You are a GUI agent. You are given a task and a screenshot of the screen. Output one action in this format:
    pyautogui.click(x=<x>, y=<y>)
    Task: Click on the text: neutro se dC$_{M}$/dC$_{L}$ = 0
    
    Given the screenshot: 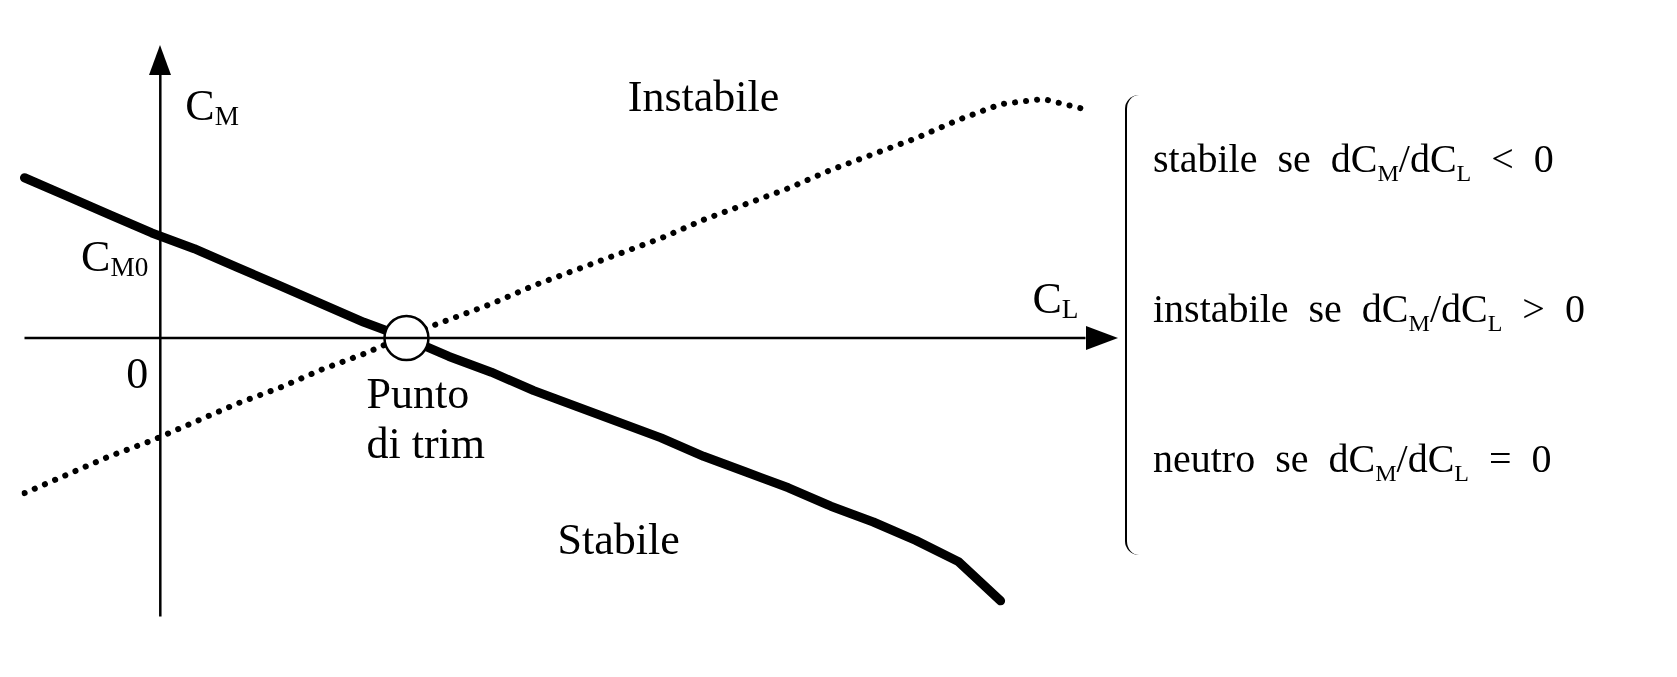 What is the action you would take?
    pyautogui.click(x=1352, y=461)
    